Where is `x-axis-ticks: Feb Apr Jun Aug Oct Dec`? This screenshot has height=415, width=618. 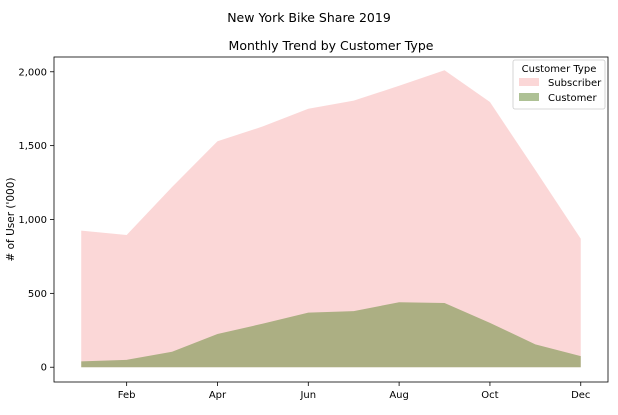
x-axis-ticks: Feb Apr Jun Aug Oct Dec is located at coordinates (354, 391).